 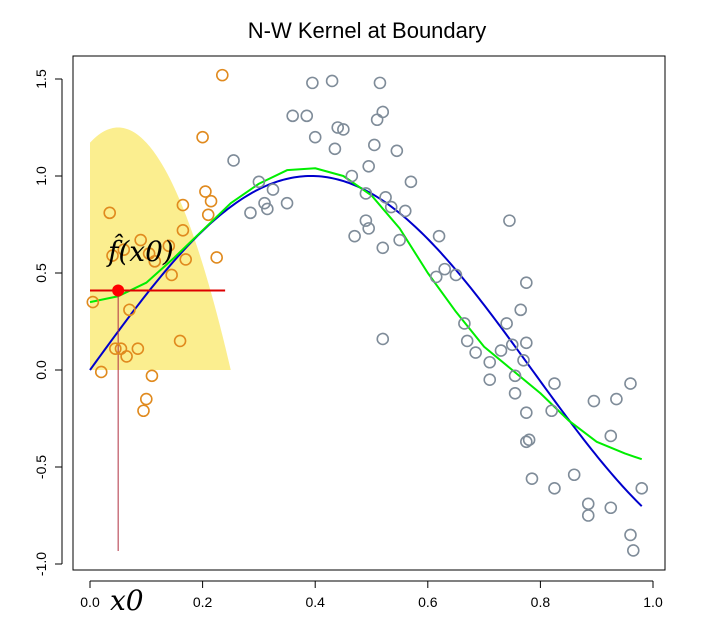 What do you see at coordinates (41, 370) in the screenshot?
I see `y-tick-label: 0.0` at bounding box center [41, 370].